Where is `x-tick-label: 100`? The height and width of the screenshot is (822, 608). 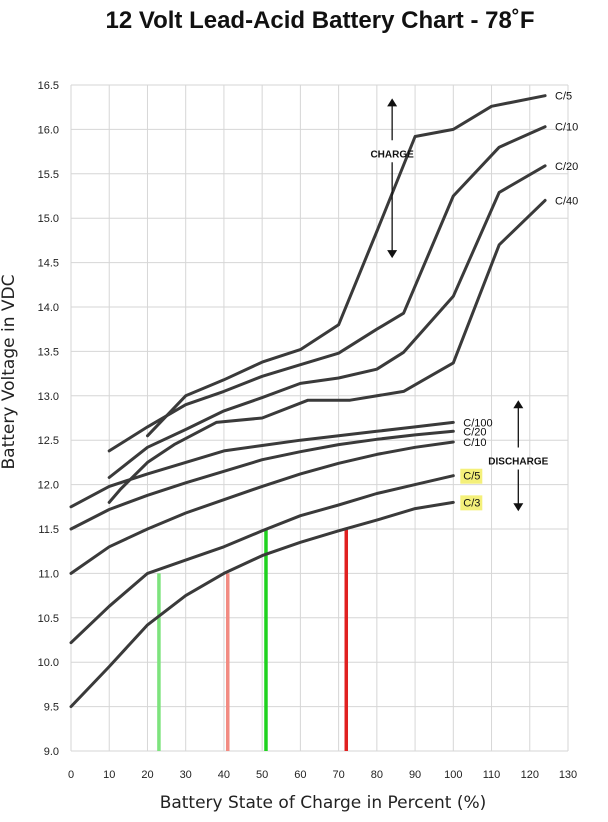 x-tick-label: 100 is located at coordinates (453, 775).